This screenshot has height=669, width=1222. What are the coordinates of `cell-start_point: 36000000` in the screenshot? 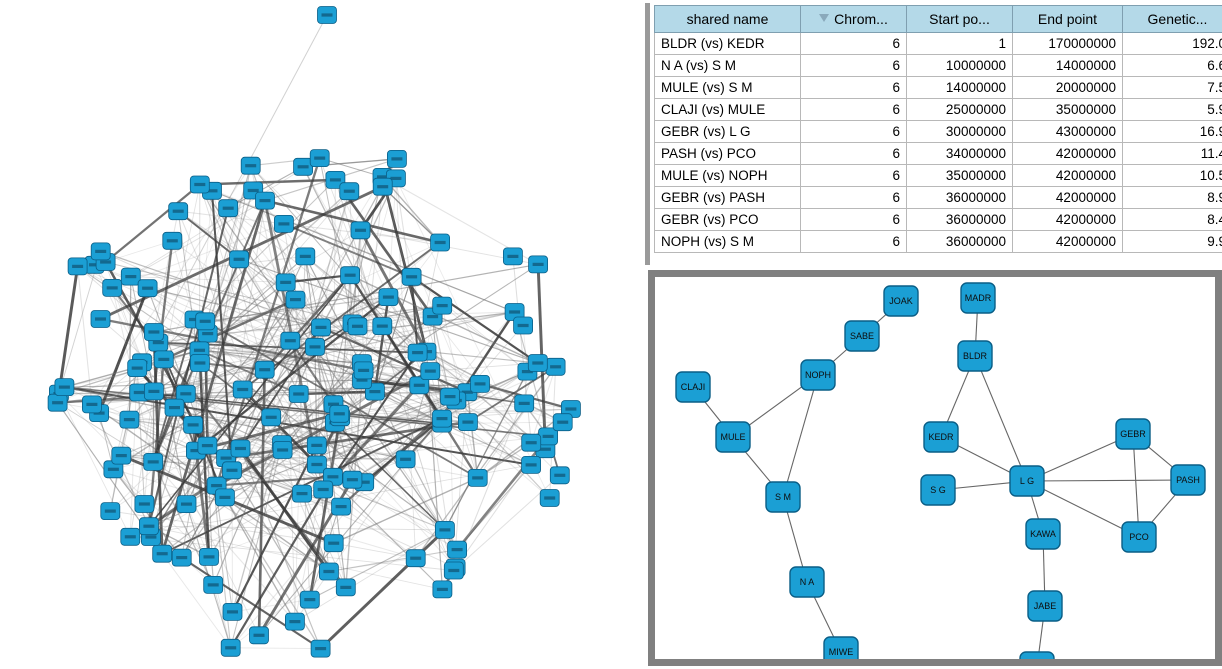 It's located at (959, 219).